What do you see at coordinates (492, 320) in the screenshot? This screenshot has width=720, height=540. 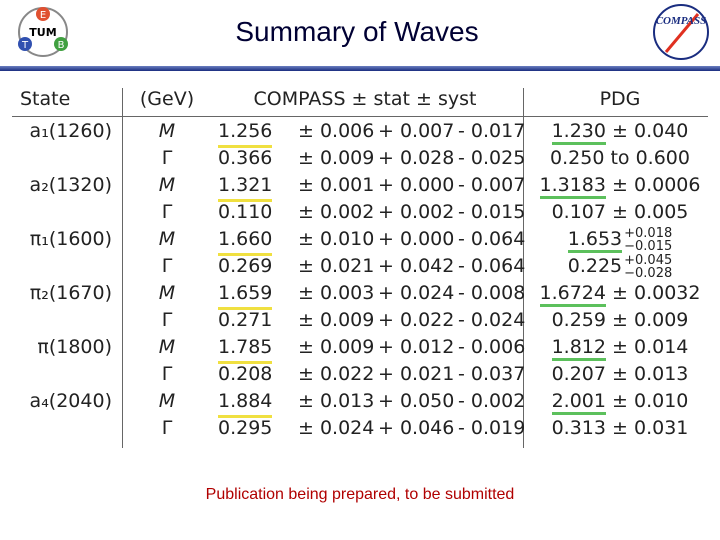 I see `compass-value: - 0.024` at bounding box center [492, 320].